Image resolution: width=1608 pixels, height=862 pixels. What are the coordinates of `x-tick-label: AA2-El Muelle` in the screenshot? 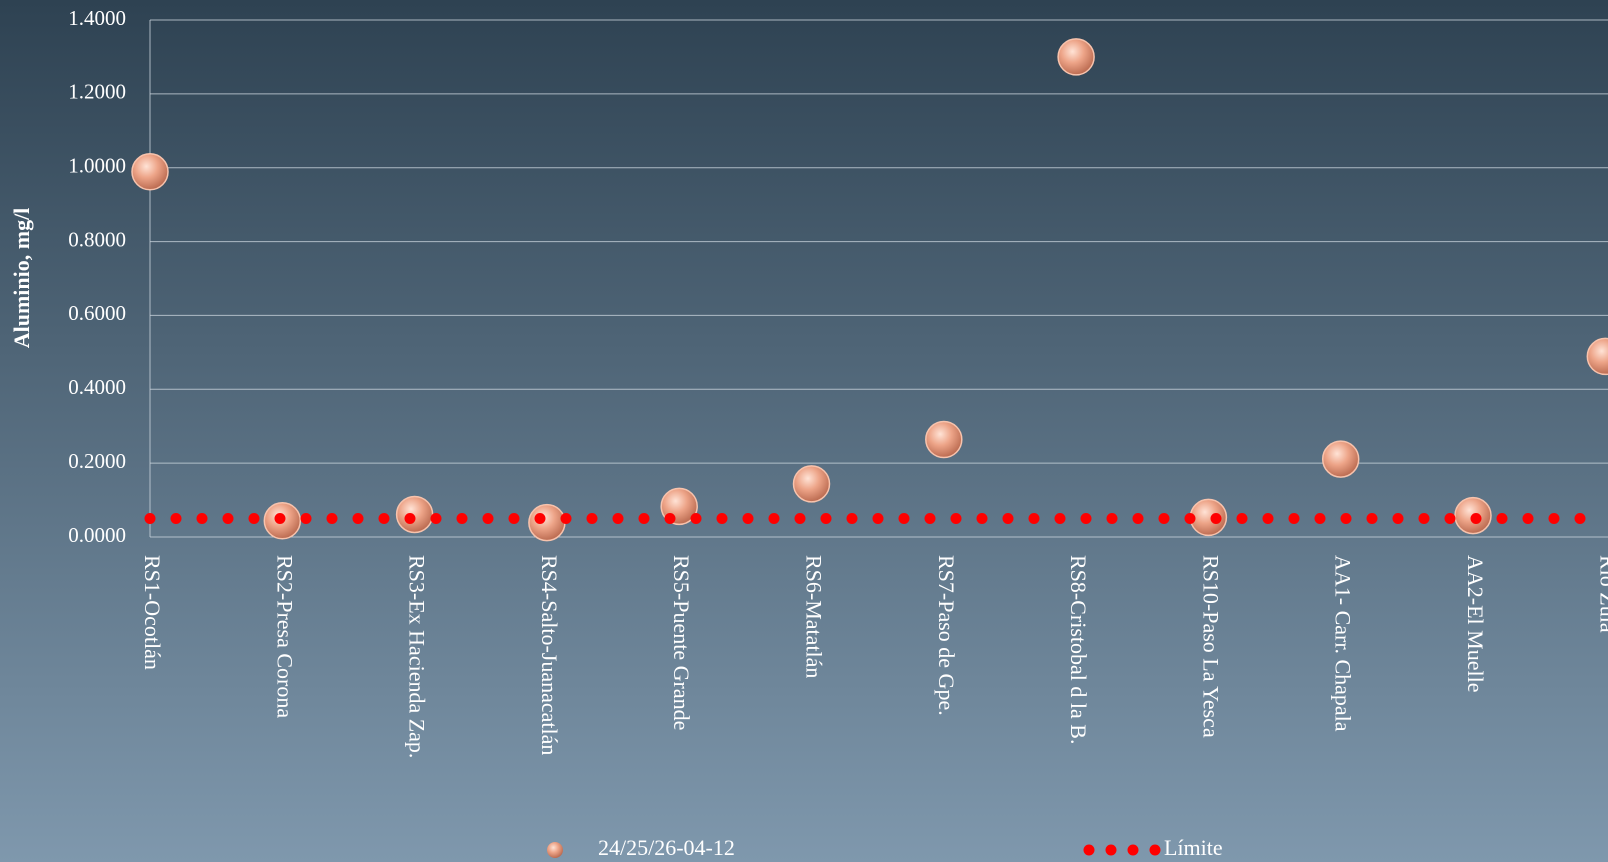 It's located at (1475, 623).